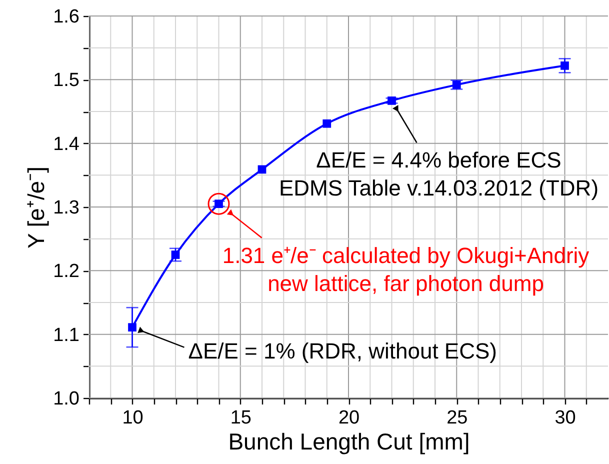  Describe the element at coordinates (565, 418) in the screenshot. I see `x-tick-label: 30` at that location.